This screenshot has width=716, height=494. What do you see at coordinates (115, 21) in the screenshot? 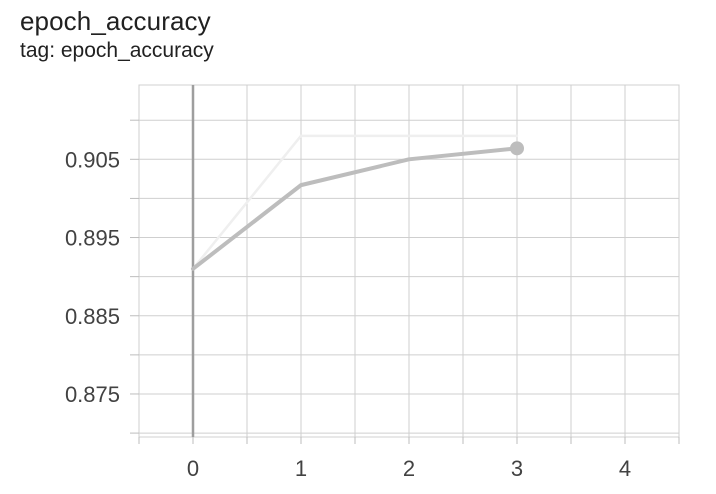
I see `chart-title: epoch_accuracy` at bounding box center [115, 21].